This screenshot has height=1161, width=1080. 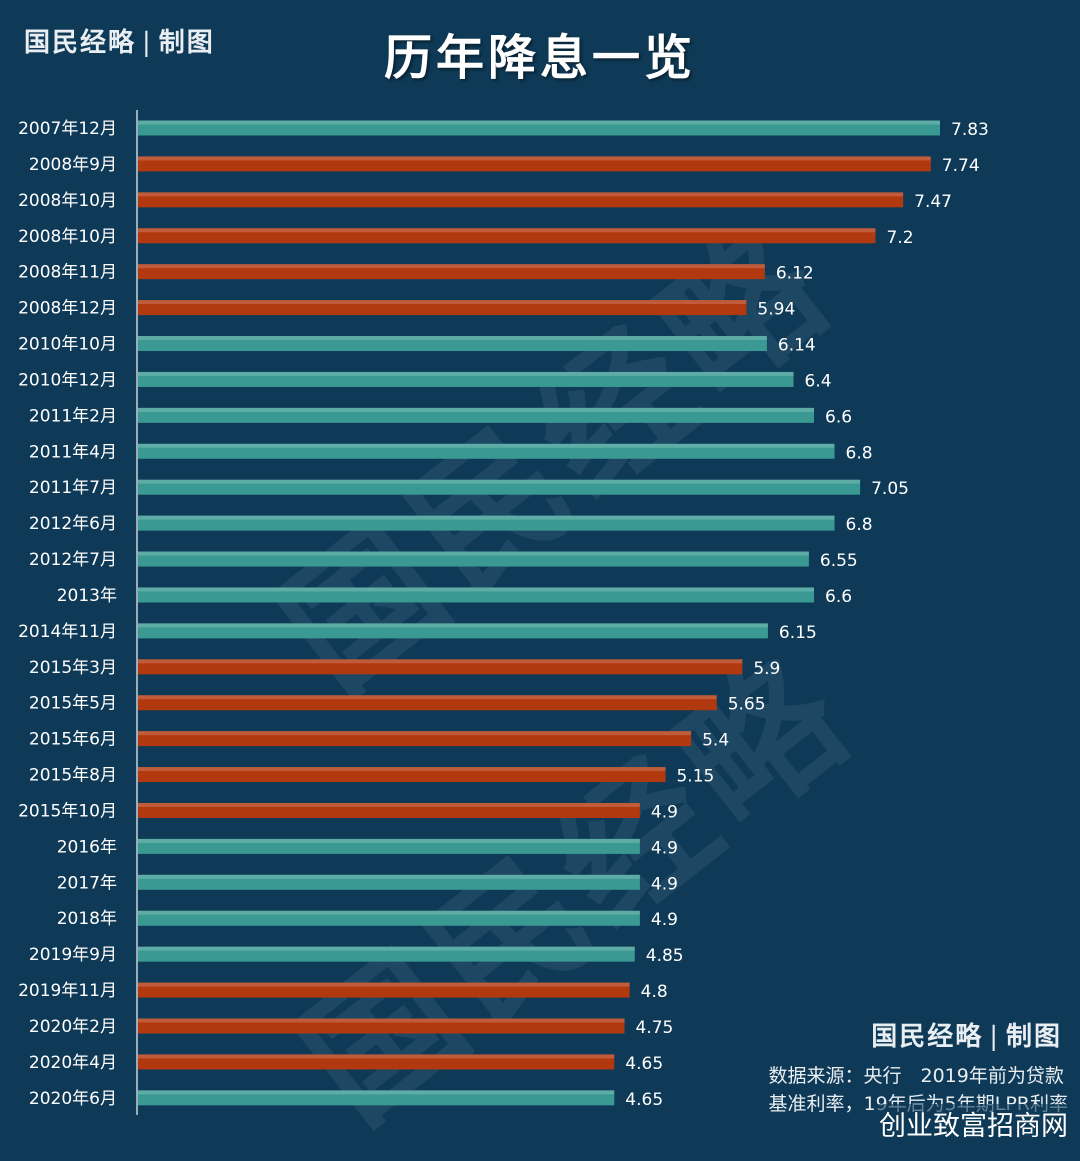 What do you see at coordinates (776, 310) in the screenshot?
I see `value-label: 5.94` at bounding box center [776, 310].